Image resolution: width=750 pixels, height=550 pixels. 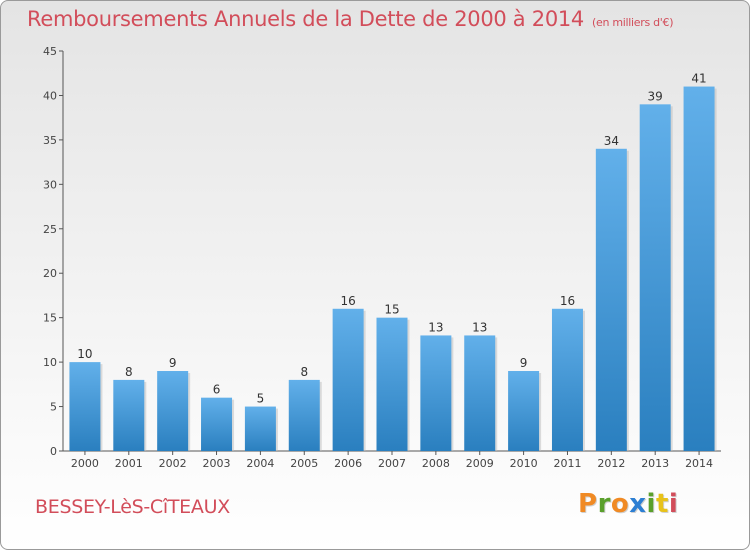 I want to click on y-tick-label: 0, so click(x=53, y=451).